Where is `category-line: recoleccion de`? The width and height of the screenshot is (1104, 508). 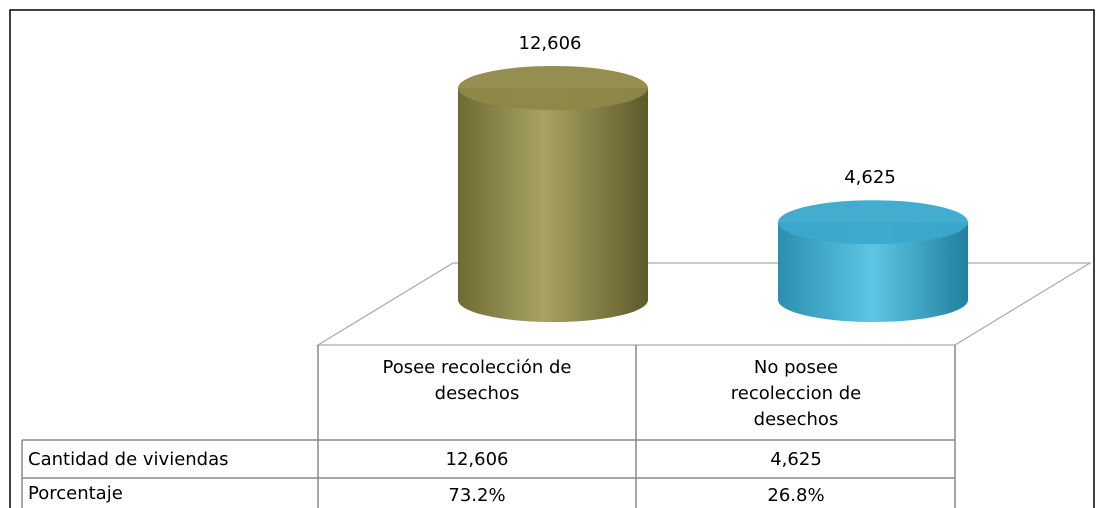
category-line: recoleccion de is located at coordinates (796, 393).